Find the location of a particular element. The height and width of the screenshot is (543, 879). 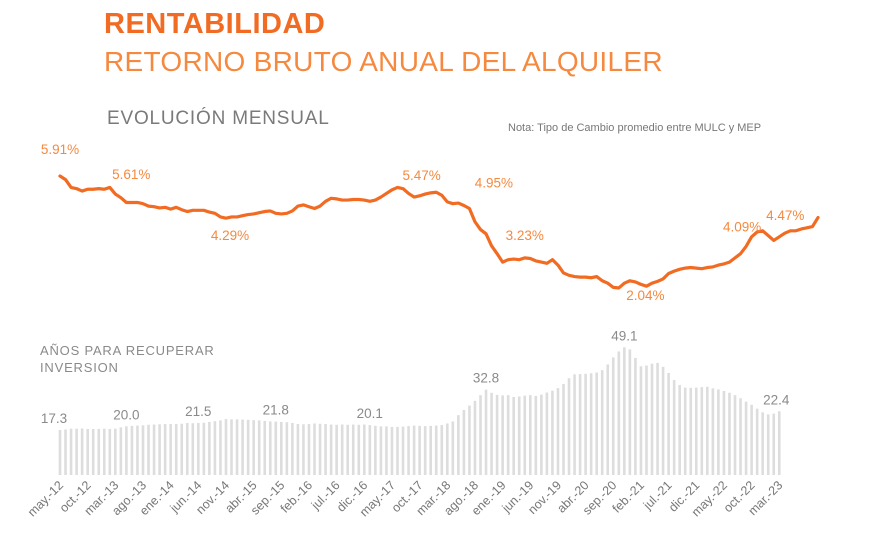

page-title: RENTABILIDAD is located at coordinates (215, 24).